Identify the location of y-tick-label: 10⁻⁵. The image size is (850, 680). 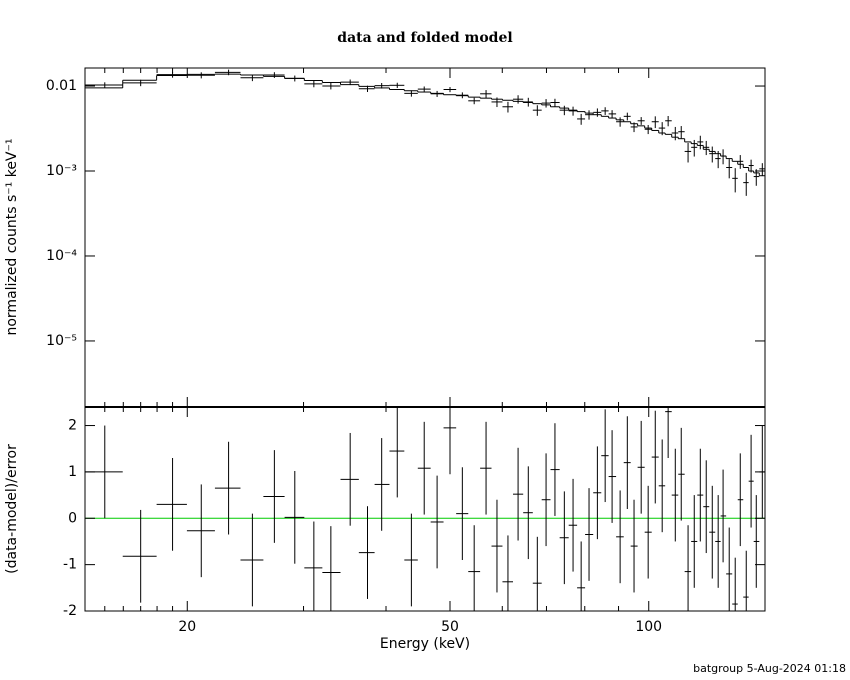
(61, 341).